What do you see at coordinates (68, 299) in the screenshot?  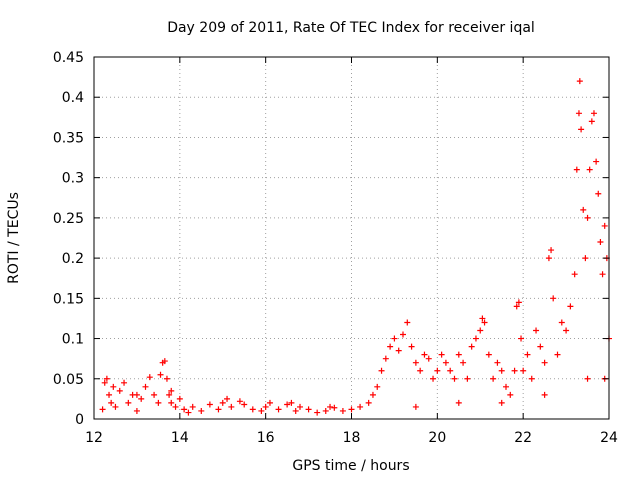 I see `y-tick-label: 0.15` at bounding box center [68, 299].